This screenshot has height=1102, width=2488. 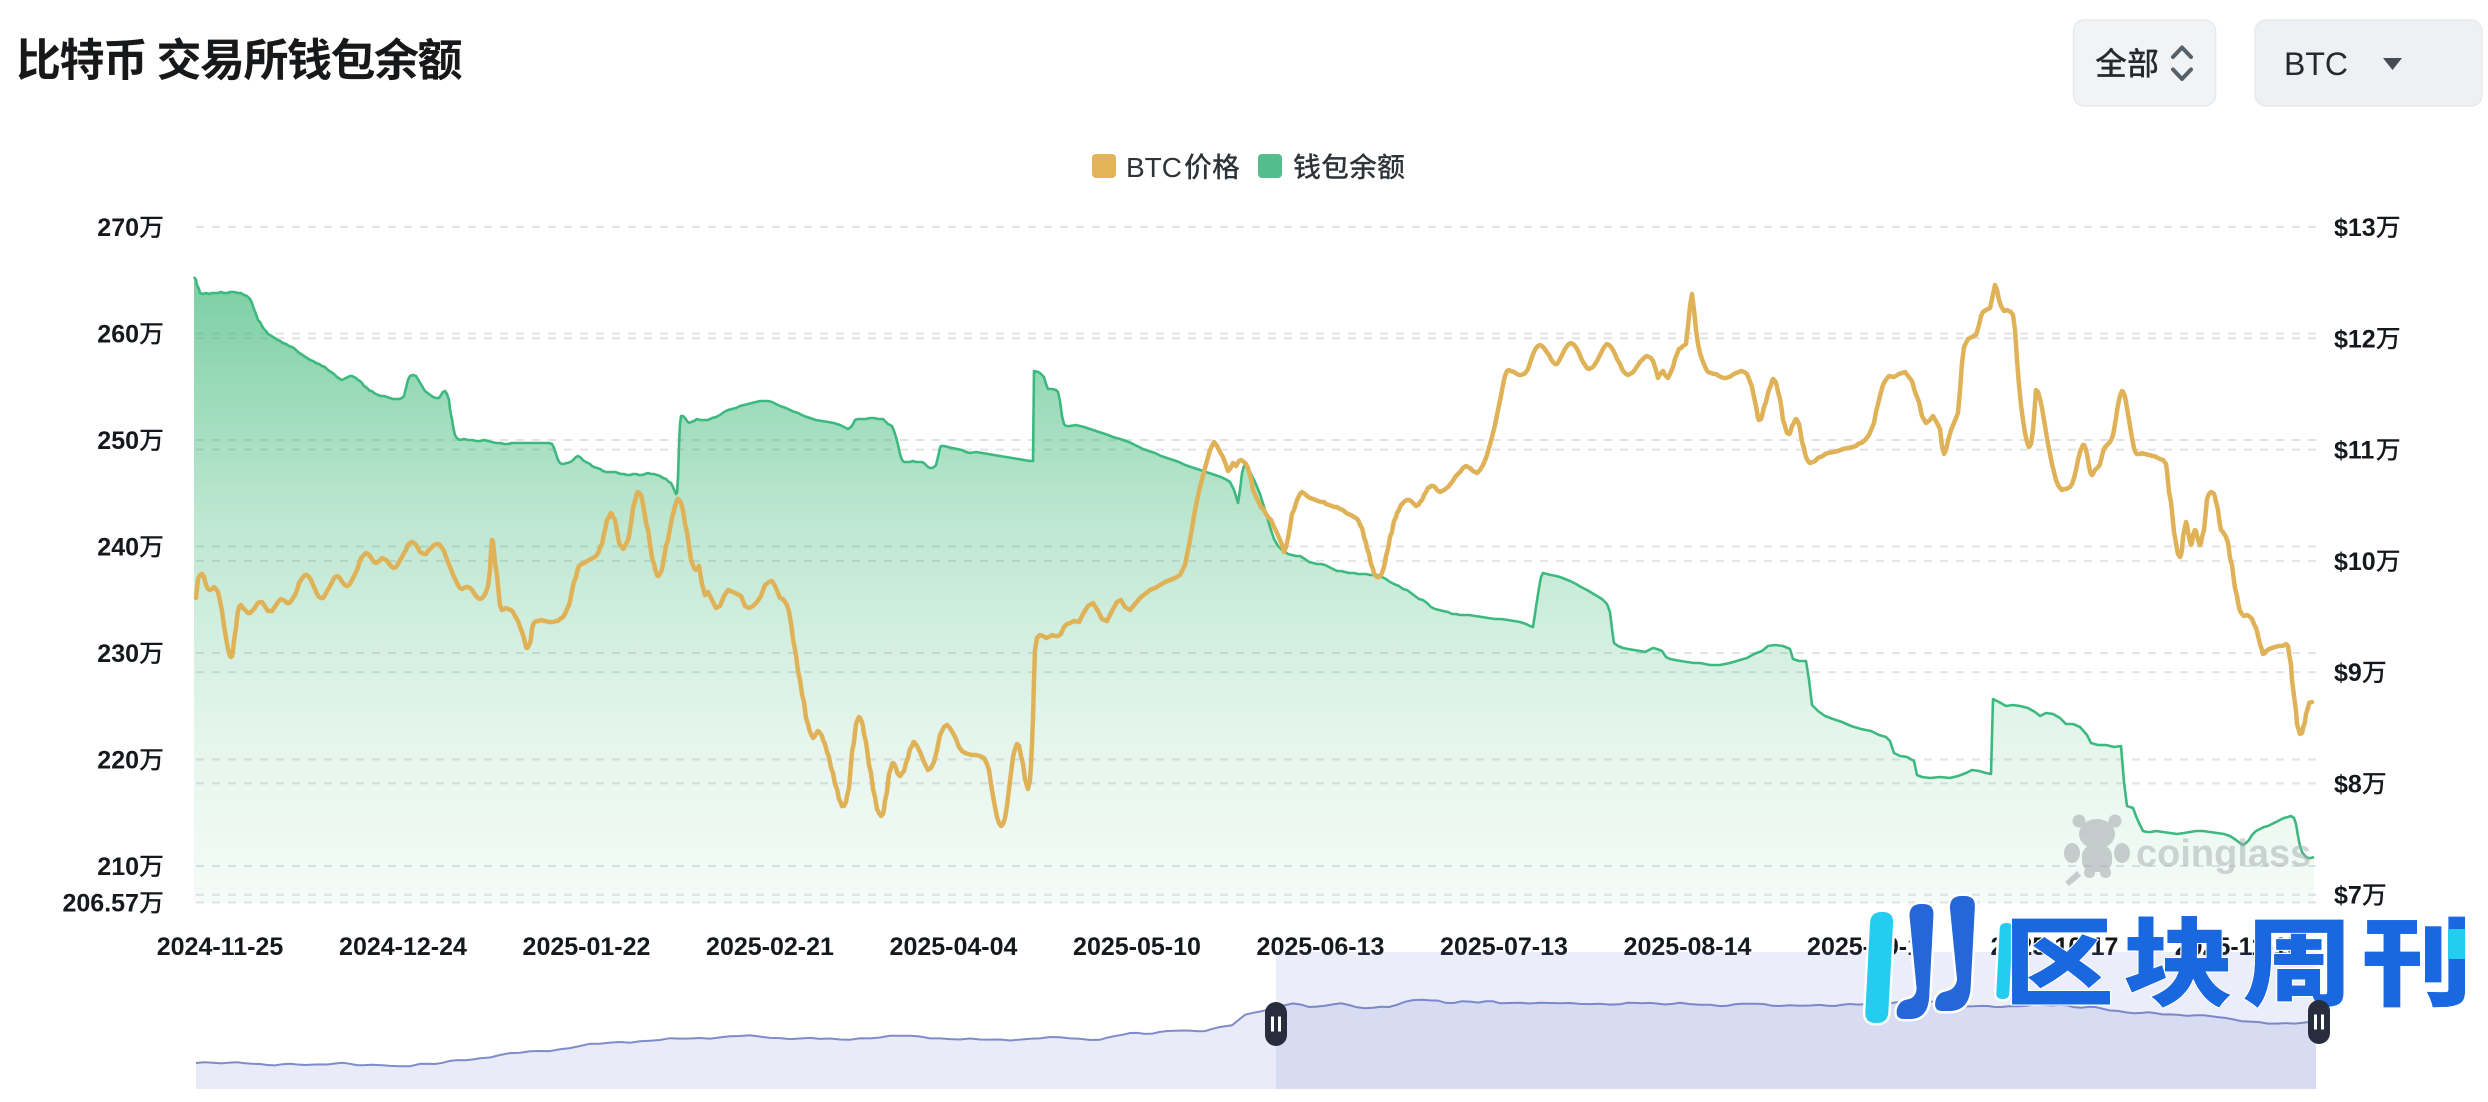 I want to click on svg-text: 206.57, so click(x=101, y=904).